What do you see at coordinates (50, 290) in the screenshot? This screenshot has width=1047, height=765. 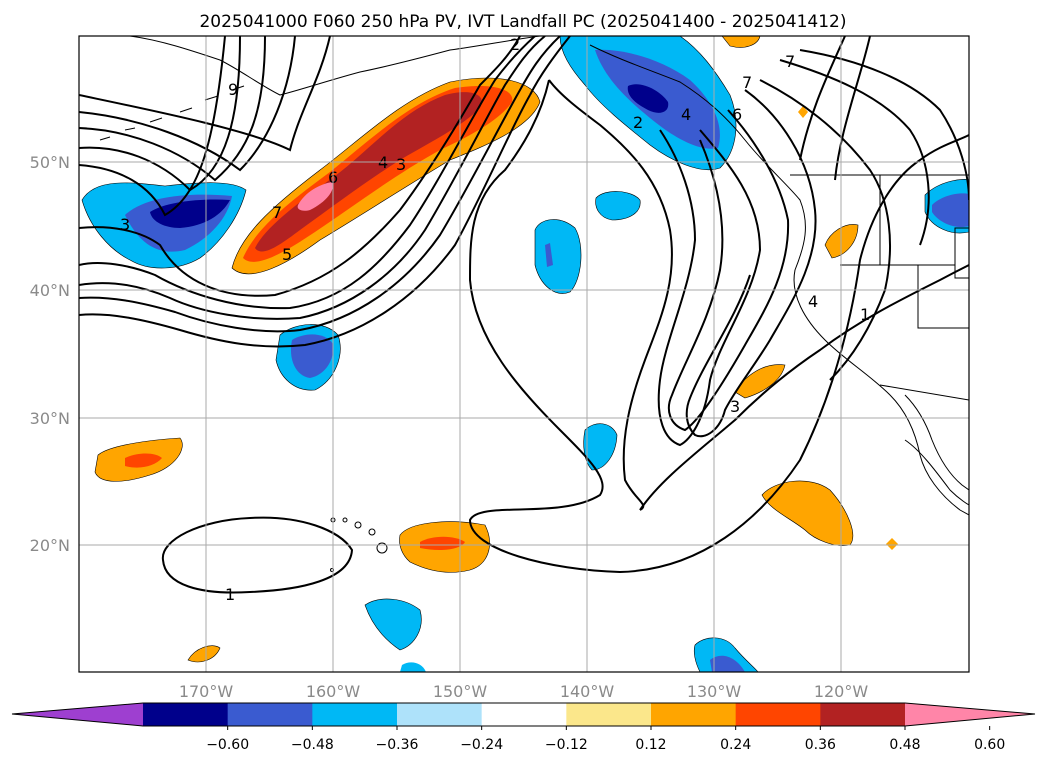 I see `lat-label: 40°N` at bounding box center [50, 290].